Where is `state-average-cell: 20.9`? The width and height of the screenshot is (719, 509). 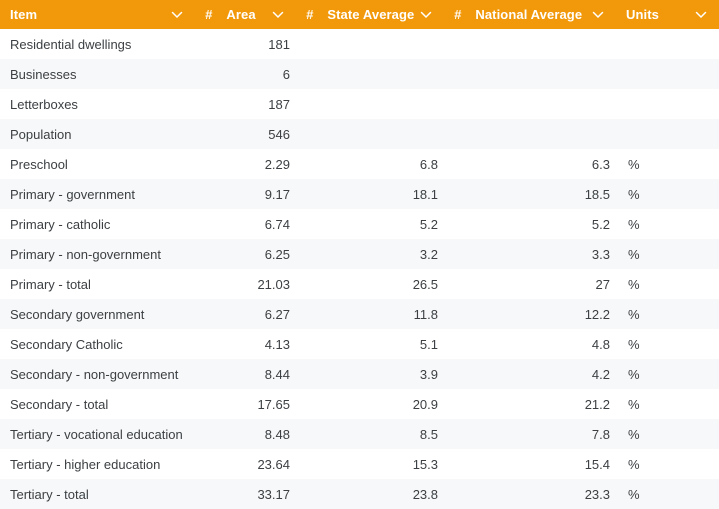
state-average-cell: 20.9 is located at coordinates (370, 404).